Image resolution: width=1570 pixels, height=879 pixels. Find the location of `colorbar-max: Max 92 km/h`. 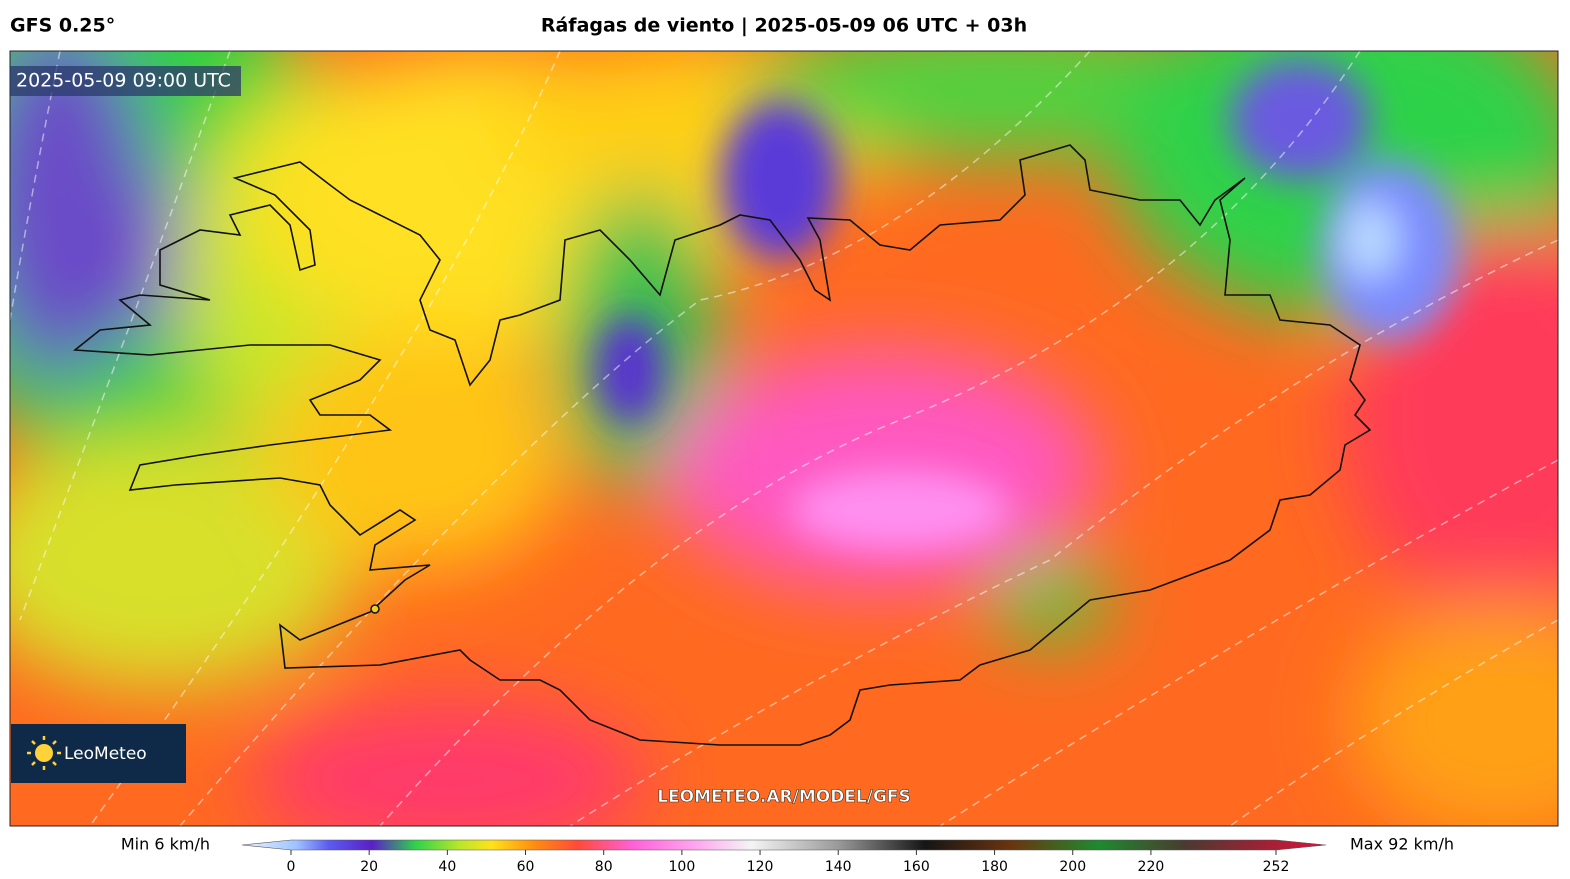

colorbar-max: Max 92 km/h is located at coordinates (1402, 844).